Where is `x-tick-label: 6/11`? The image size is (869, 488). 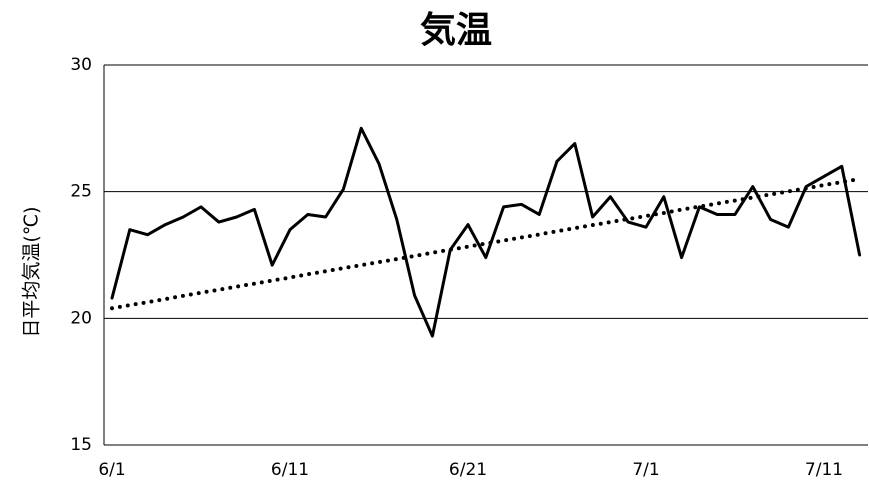 x-tick-label: 6/11 is located at coordinates (290, 470).